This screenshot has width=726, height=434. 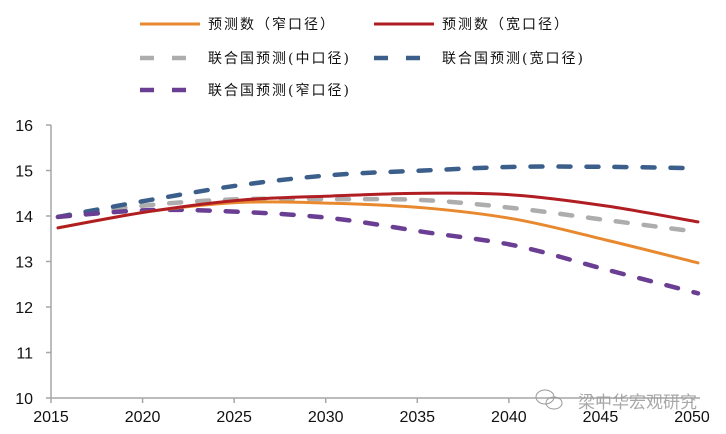 I want to click on legend-item: 联合国预测(窄口径), so click(x=245, y=90).